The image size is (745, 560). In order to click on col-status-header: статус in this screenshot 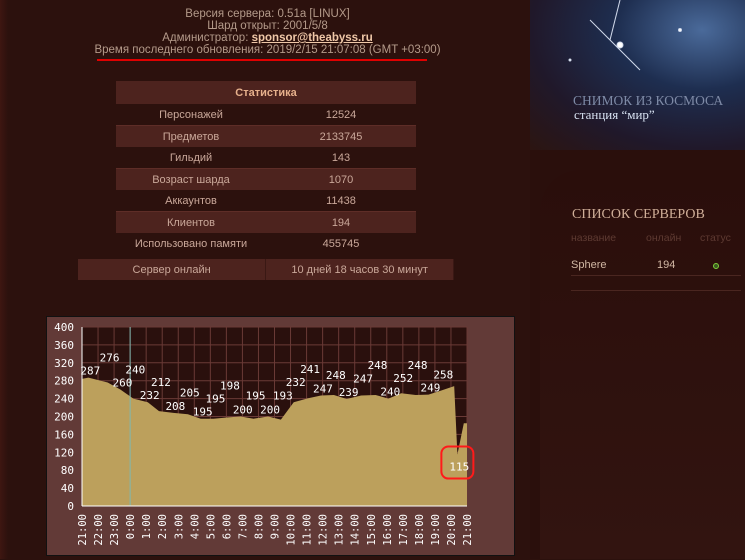, I will do `click(715, 238)`.